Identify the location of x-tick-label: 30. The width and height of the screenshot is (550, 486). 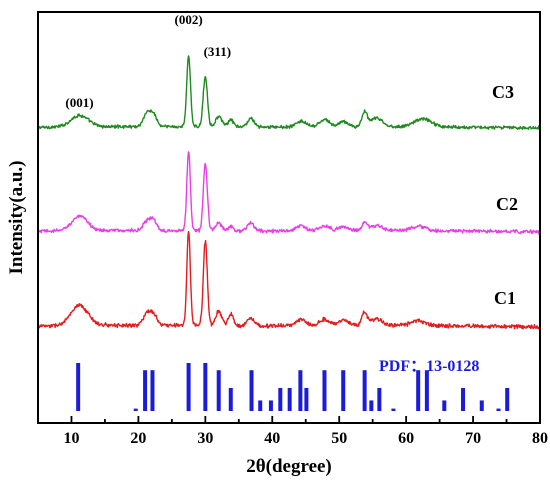
(205, 438).